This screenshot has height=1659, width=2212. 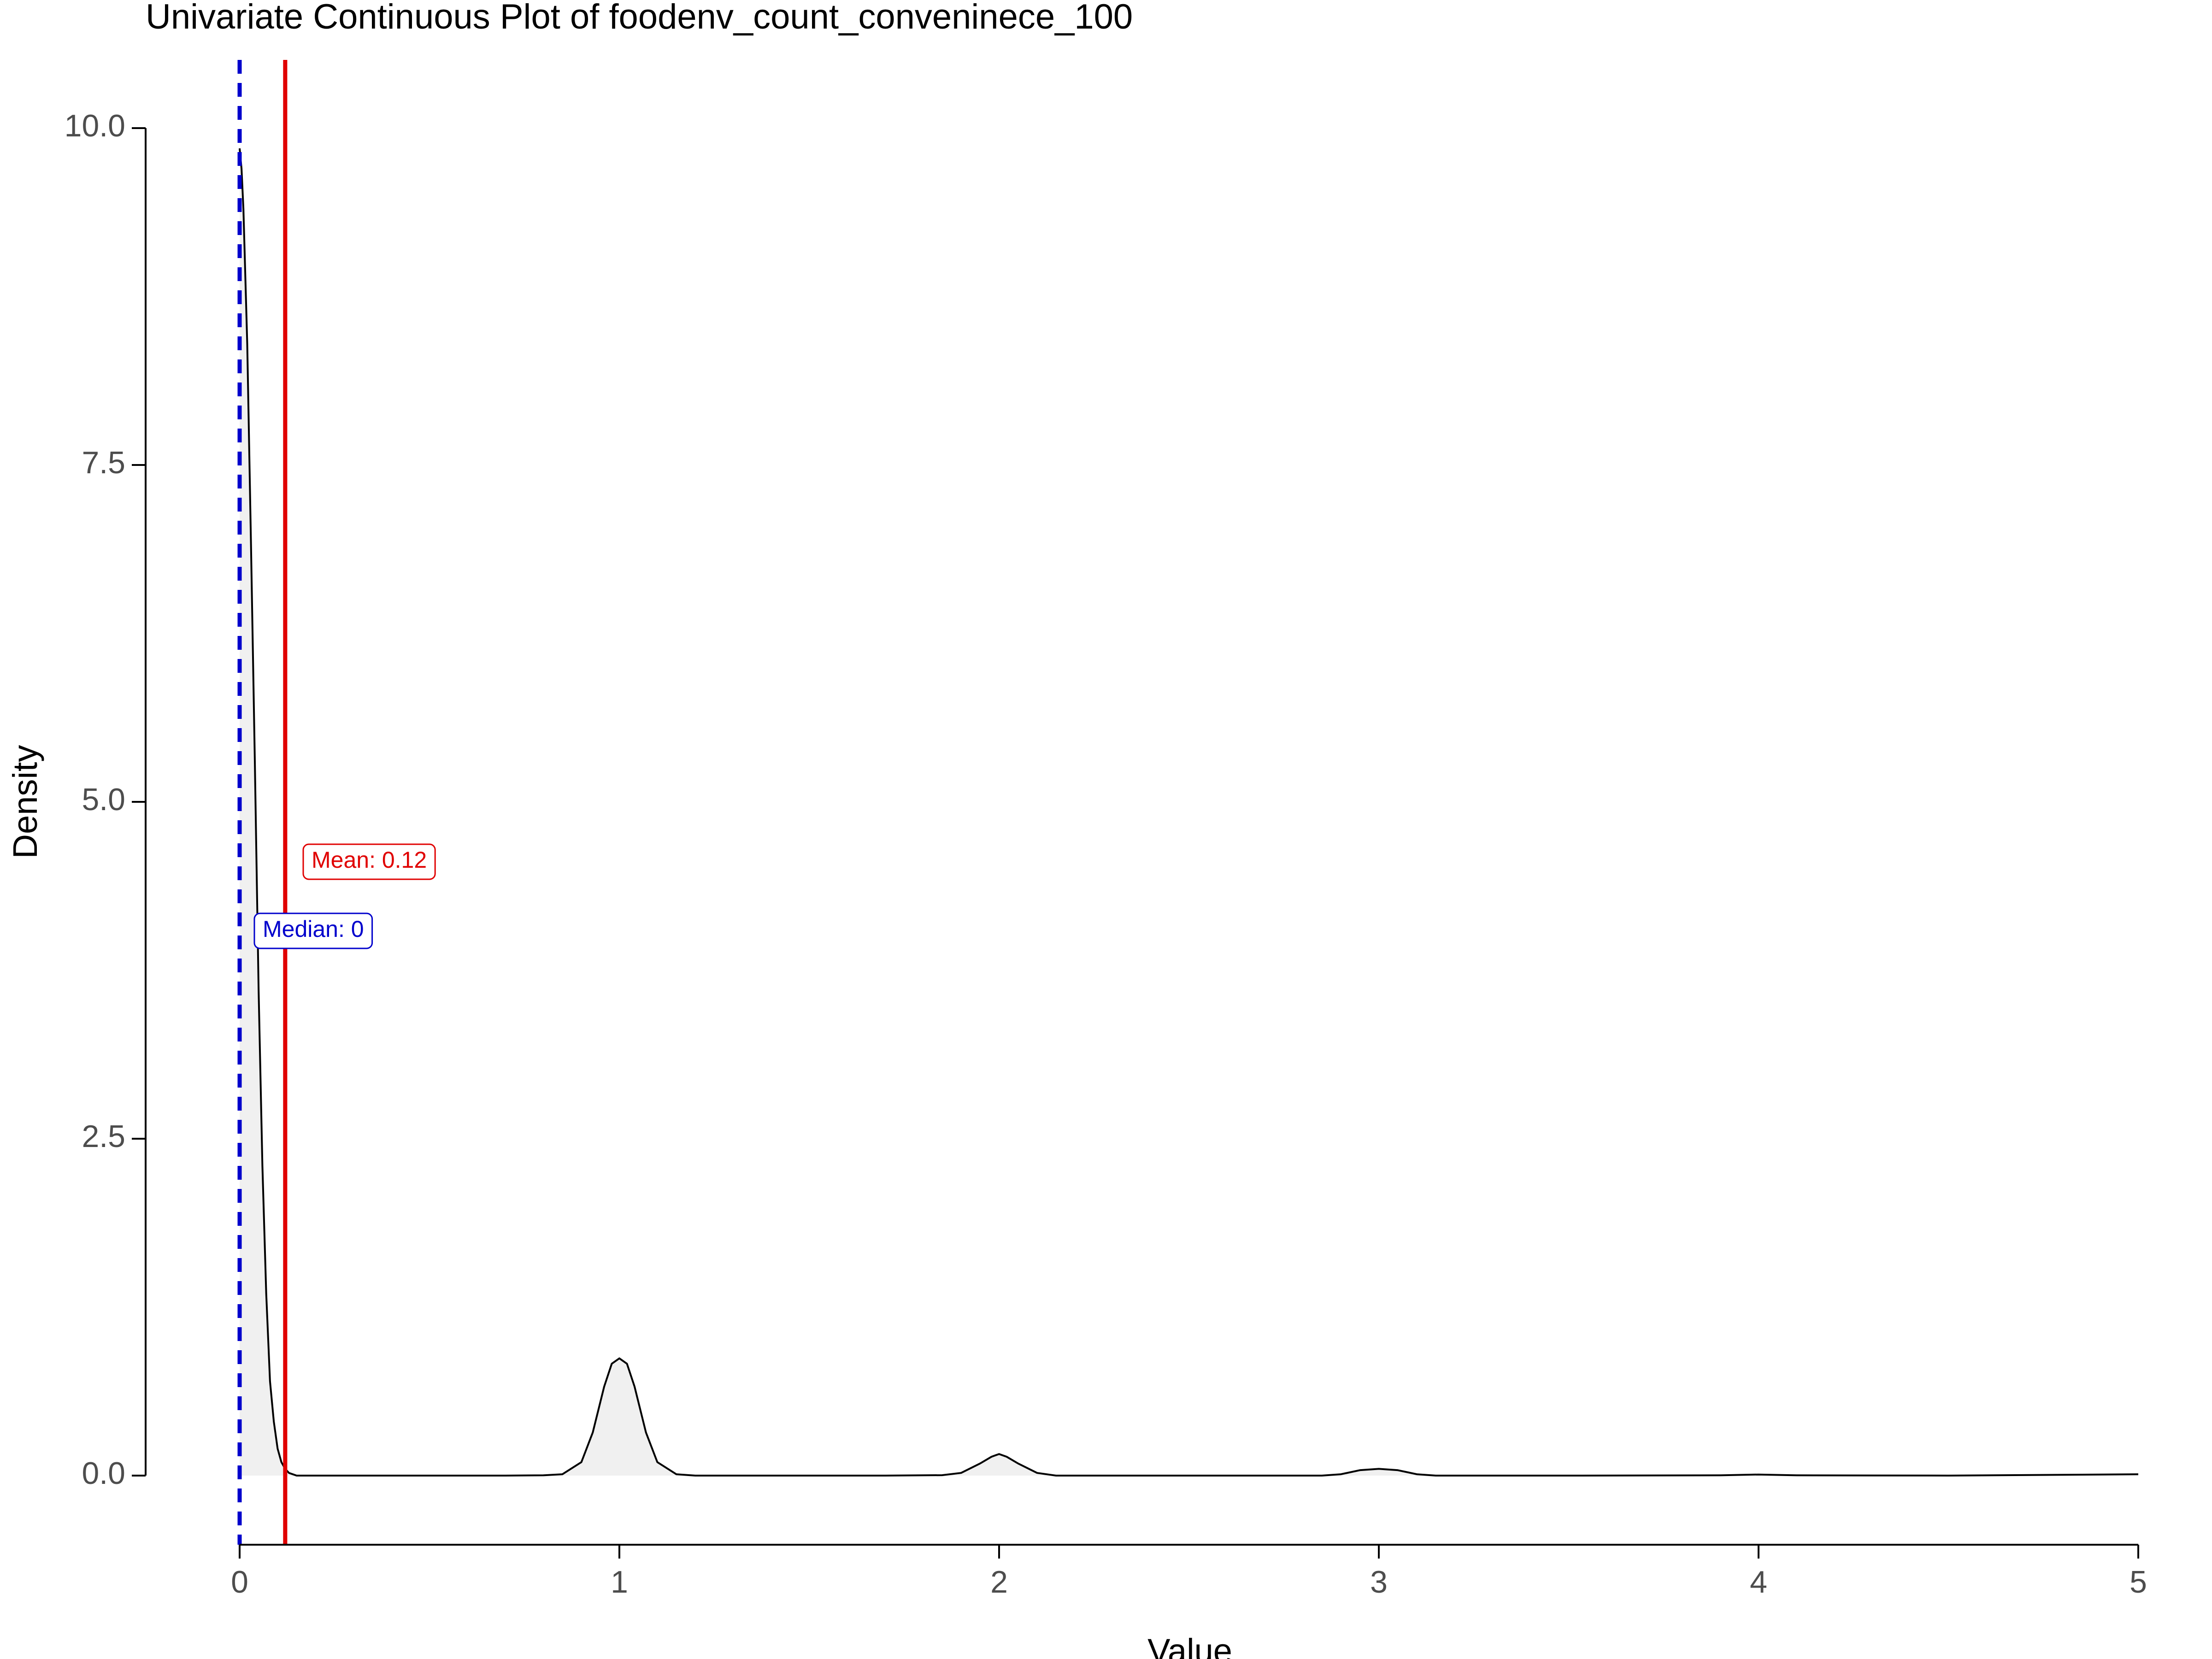 What do you see at coordinates (1758, 1582) in the screenshot?
I see `x-tick-label: 4` at bounding box center [1758, 1582].